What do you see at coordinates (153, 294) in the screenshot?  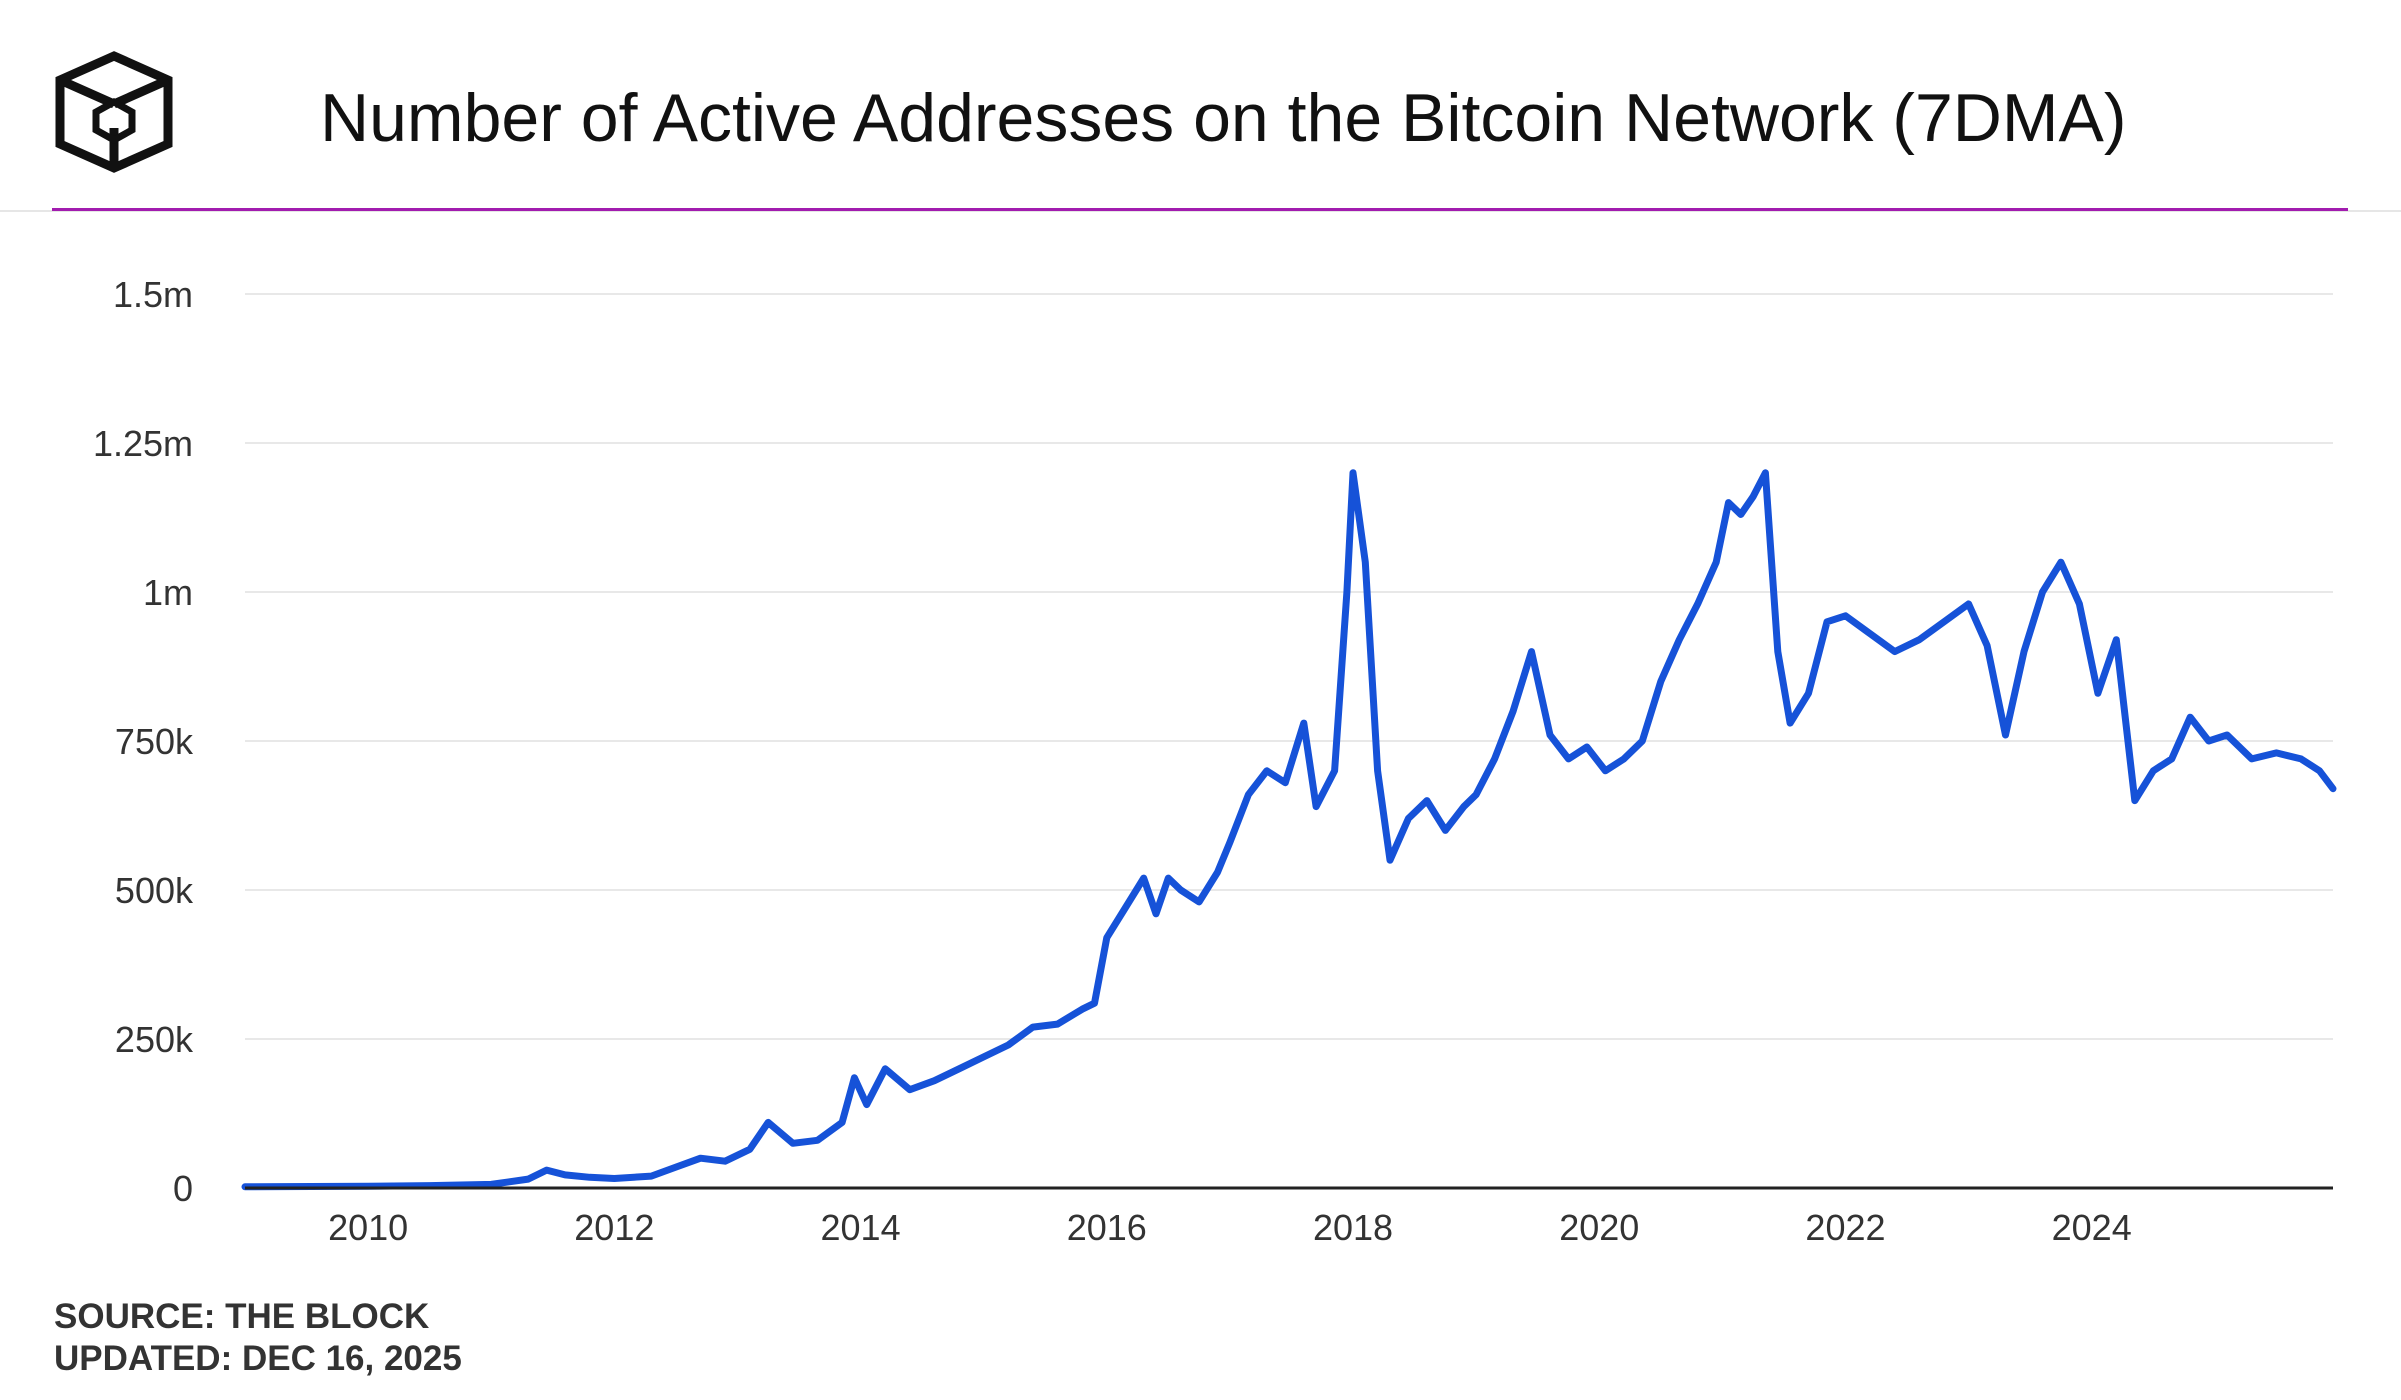 I see `y-tick-label: 1.5m` at bounding box center [153, 294].